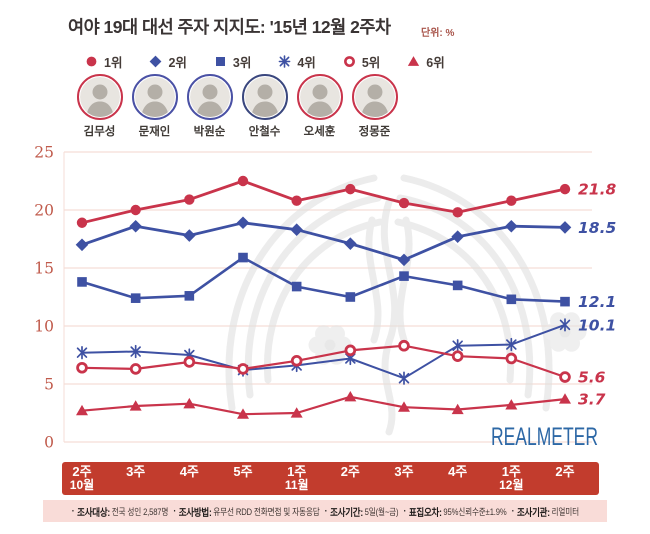  Describe the element at coordinates (154, 132) in the screenshot. I see `candidate-name: 문재인` at that location.